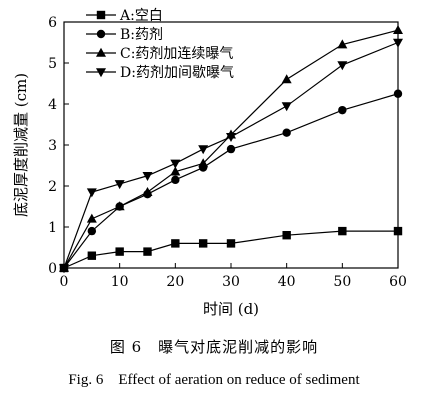 The height and width of the screenshot is (406, 428). What do you see at coordinates (52, 187) in the screenshot?
I see `y-tick-label: 2` at bounding box center [52, 187].